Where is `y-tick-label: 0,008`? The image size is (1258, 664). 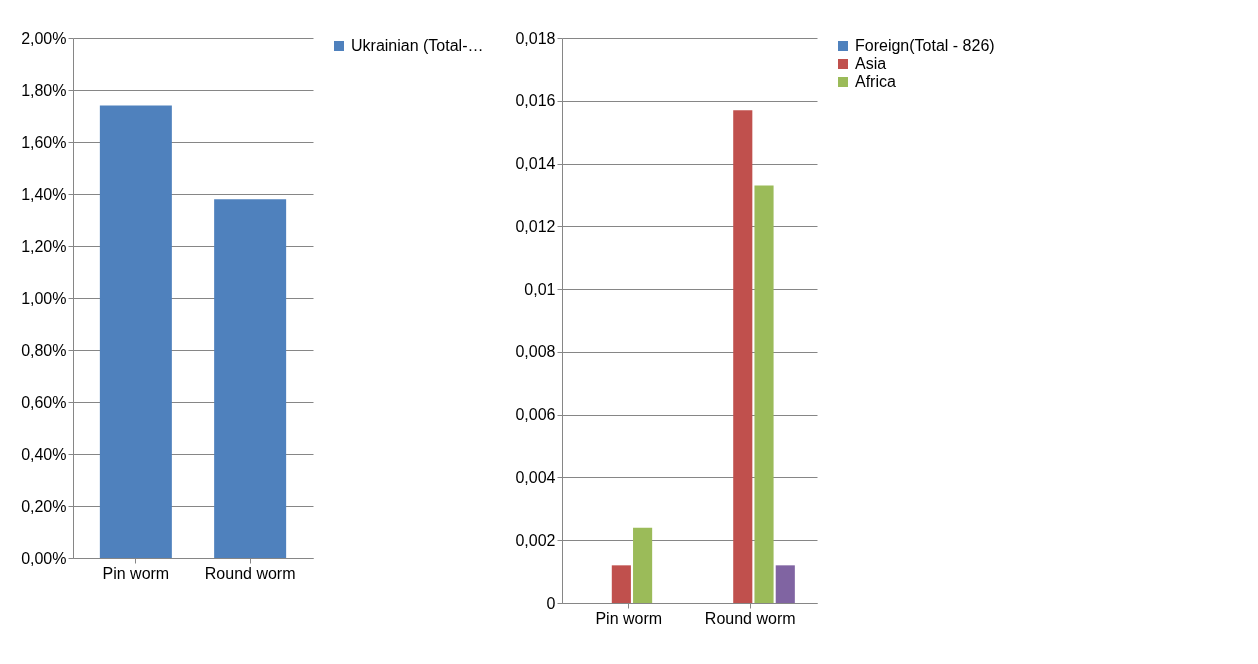 y-tick-label: 0,008 is located at coordinates (535, 352).